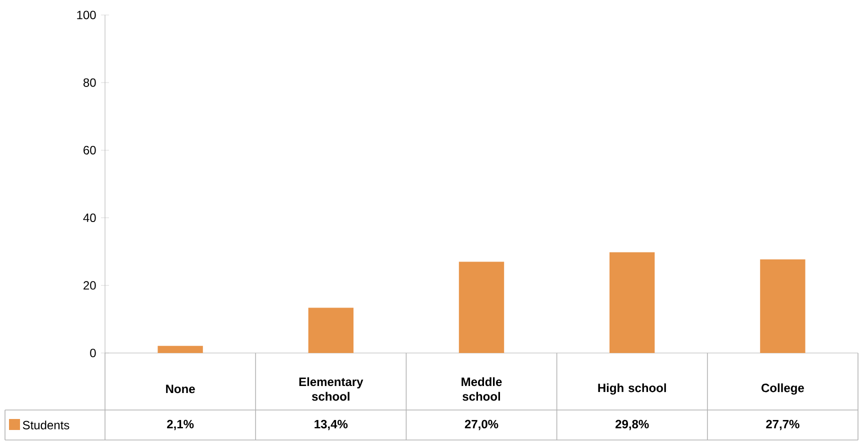  What do you see at coordinates (632, 425) in the screenshot?
I see `data-label: 29,8%` at bounding box center [632, 425].